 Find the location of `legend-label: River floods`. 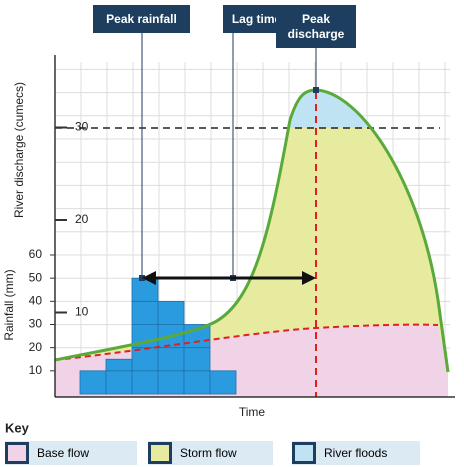

legend-label: River floods is located at coordinates (356, 453).